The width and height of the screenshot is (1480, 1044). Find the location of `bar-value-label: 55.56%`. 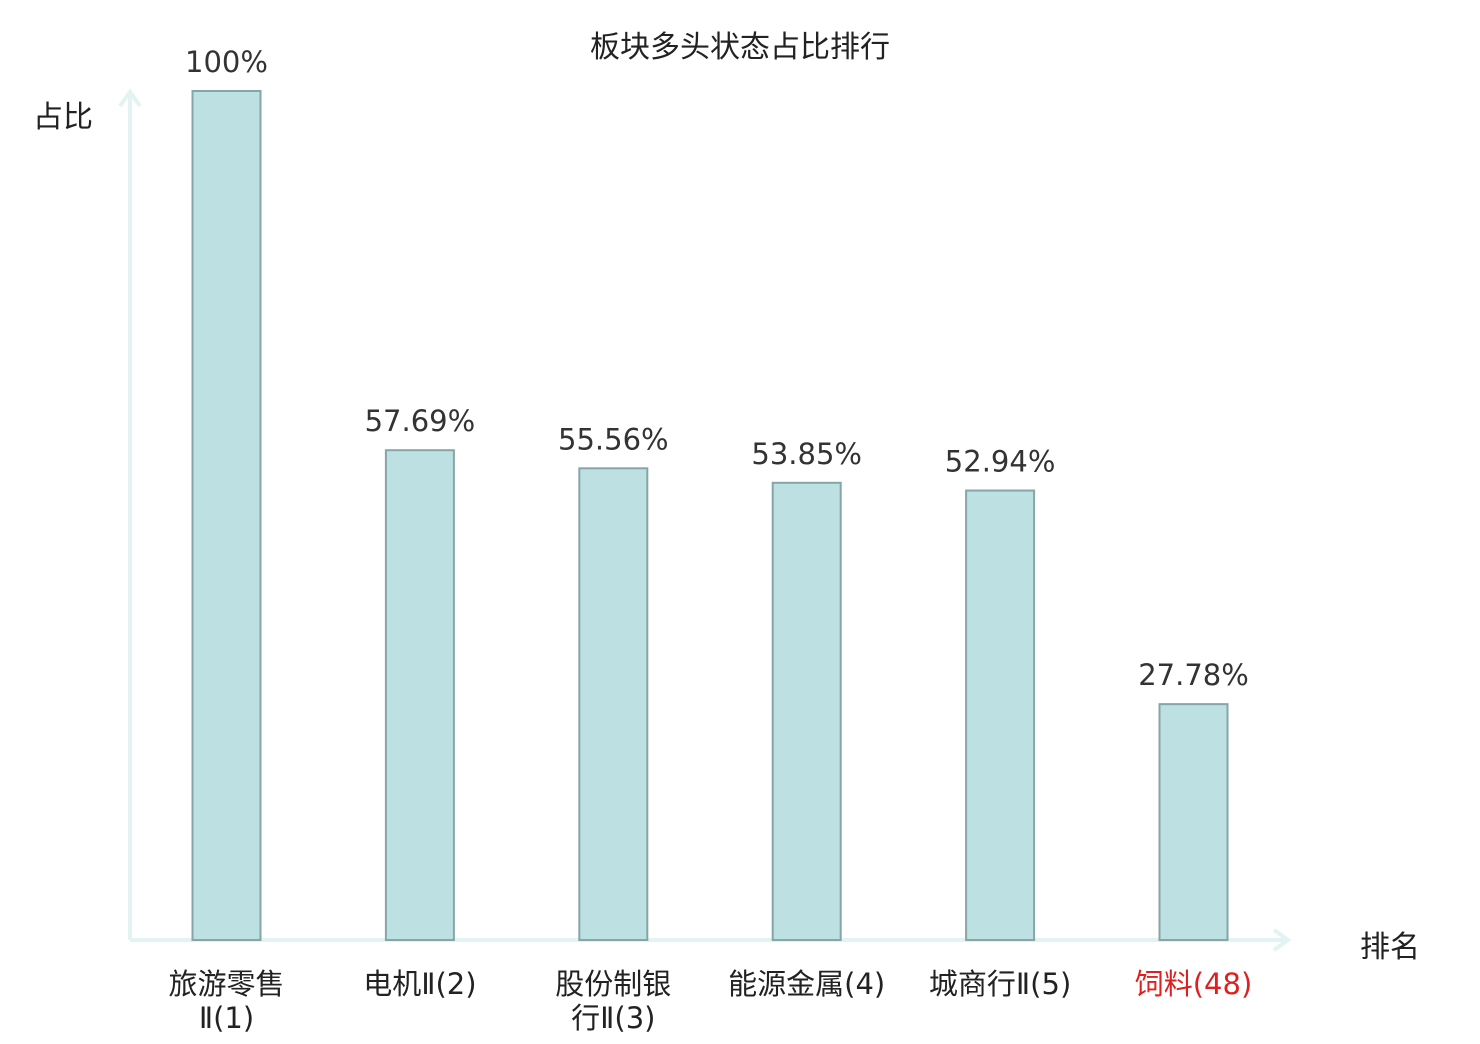

bar-value-label: 55.56% is located at coordinates (613, 439).